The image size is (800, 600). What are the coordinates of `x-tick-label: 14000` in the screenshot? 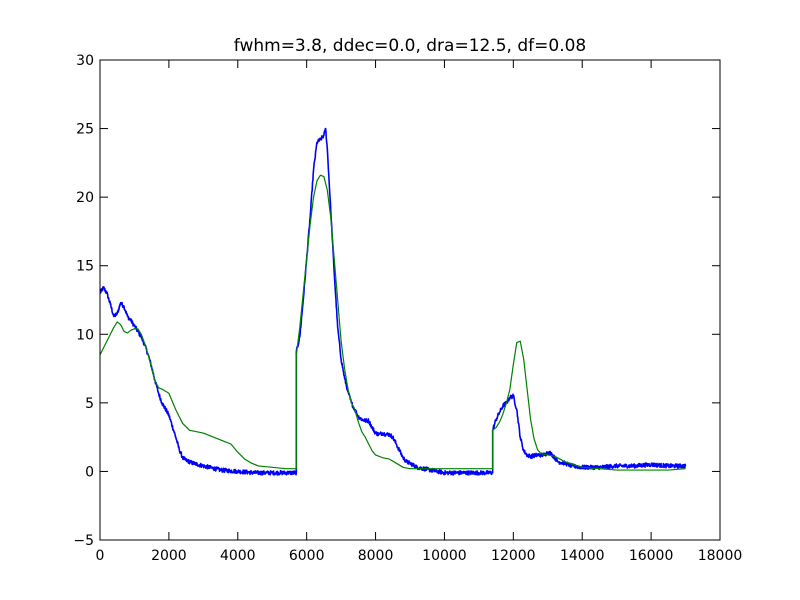 It's located at (582, 556).